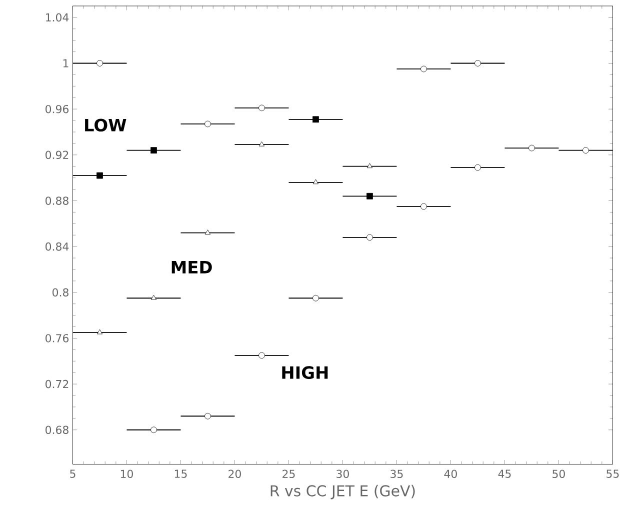  I want to click on y-tick-label: 0.8, so click(60, 292).